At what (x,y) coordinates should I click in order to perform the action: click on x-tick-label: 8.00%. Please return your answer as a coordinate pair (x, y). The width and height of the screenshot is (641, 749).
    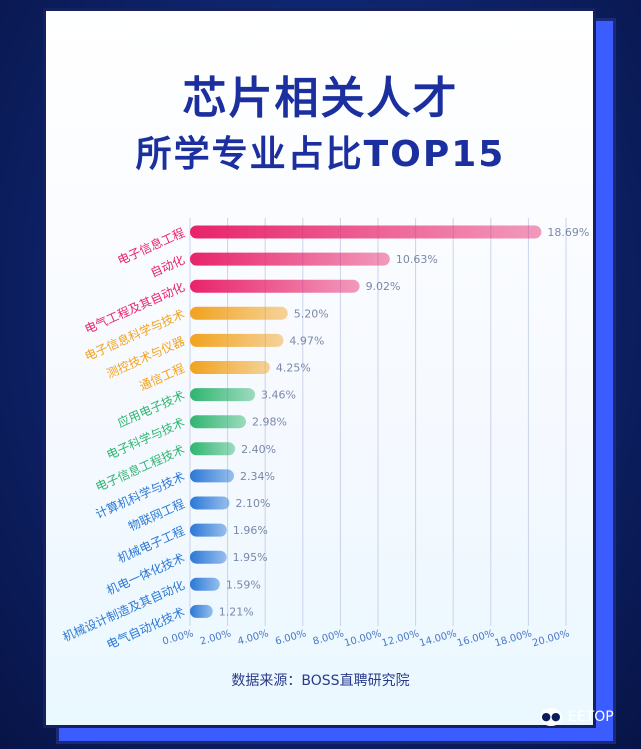
    Looking at the image, I should click on (329, 637).